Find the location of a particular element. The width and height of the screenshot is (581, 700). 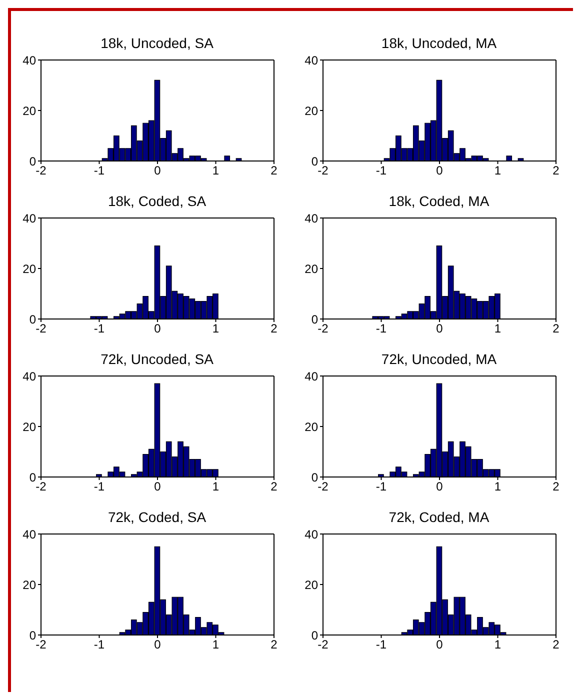

chart-title: 72k, Coded, SA is located at coordinates (157, 518).